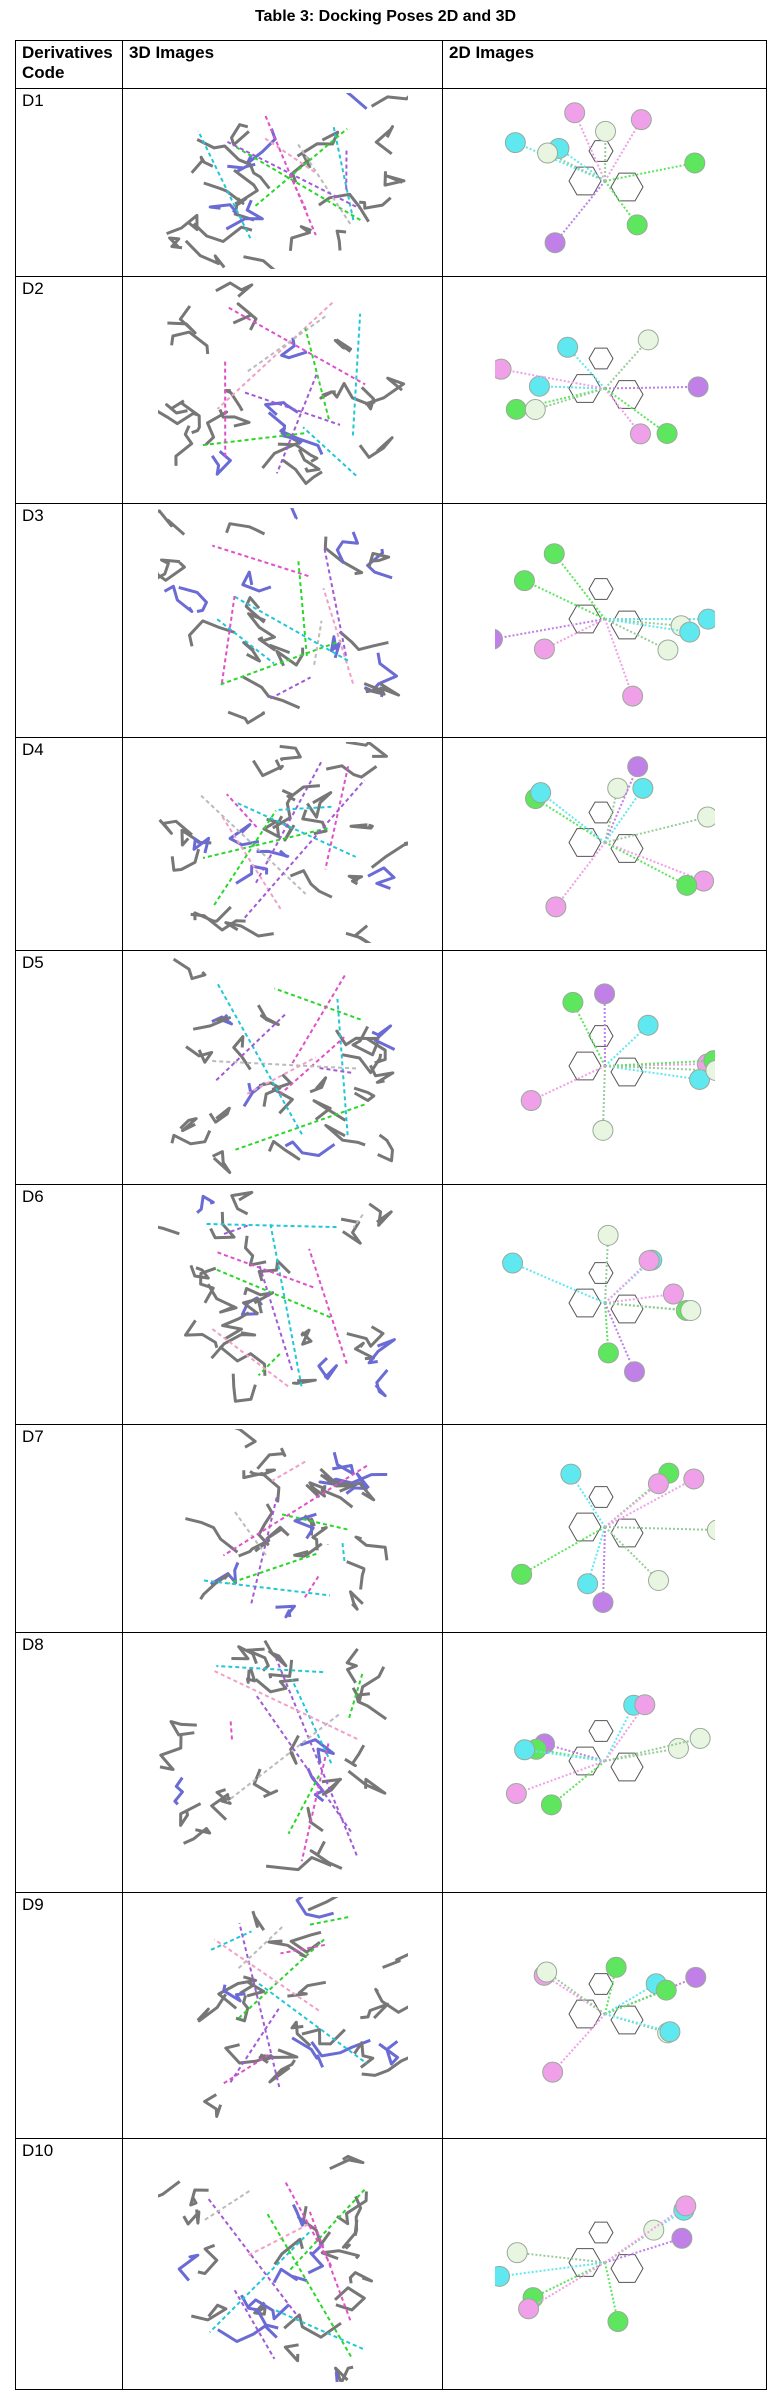  What do you see at coordinates (69, 2264) in the screenshot?
I see `code-cell: D10` at bounding box center [69, 2264].